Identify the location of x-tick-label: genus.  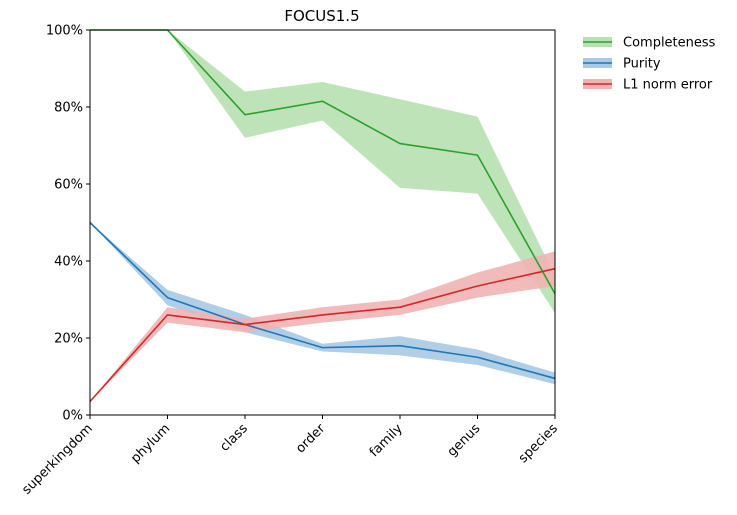
(464, 440).